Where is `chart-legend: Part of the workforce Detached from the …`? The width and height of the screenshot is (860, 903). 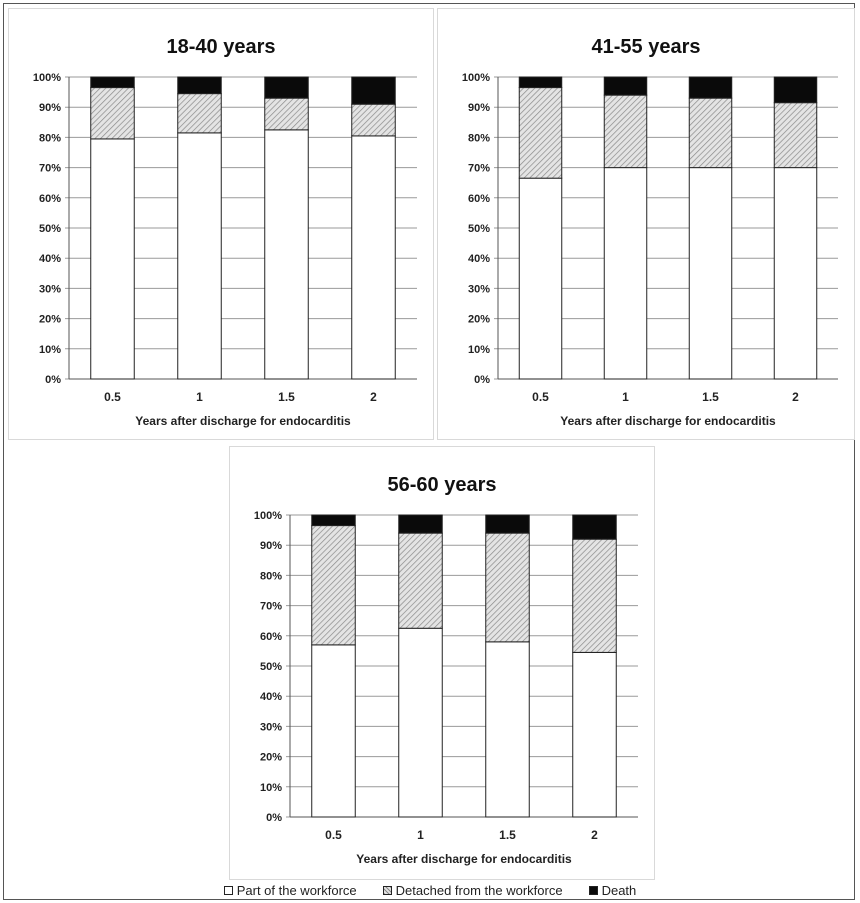
chart-legend: Part of the workforce Detached from the … is located at coordinates (430, 890).